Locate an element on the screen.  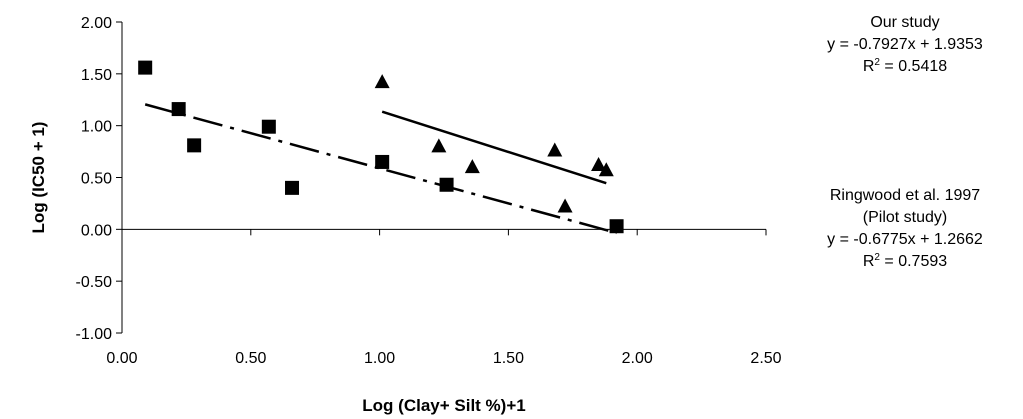
y-tick-label: -0.50 is located at coordinates (94, 282).